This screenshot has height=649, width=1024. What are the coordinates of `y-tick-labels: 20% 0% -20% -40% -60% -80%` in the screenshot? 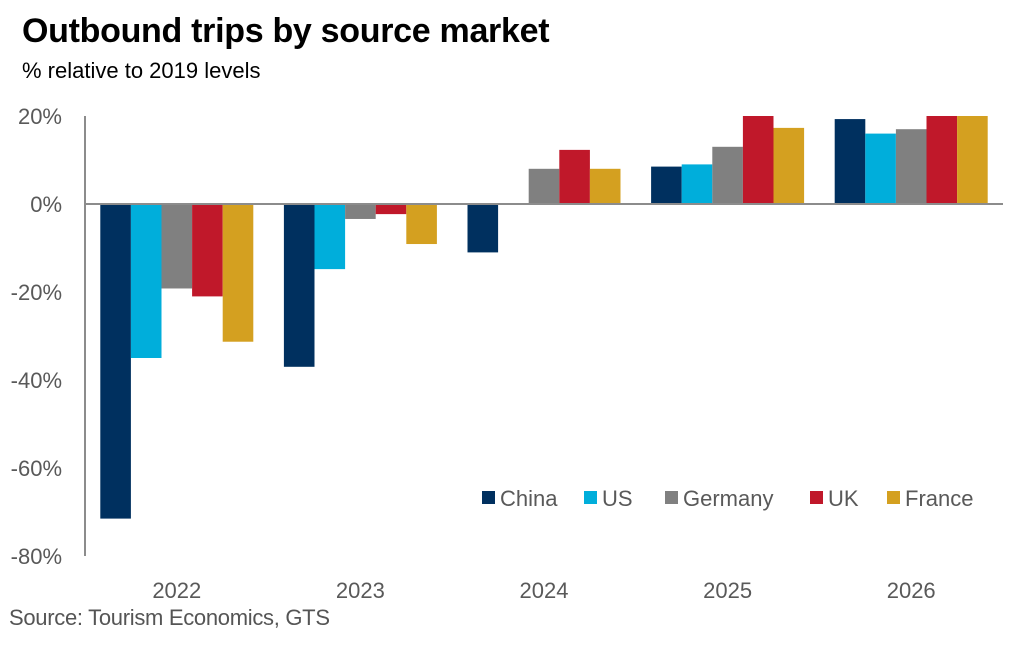 It's located at (36, 336).